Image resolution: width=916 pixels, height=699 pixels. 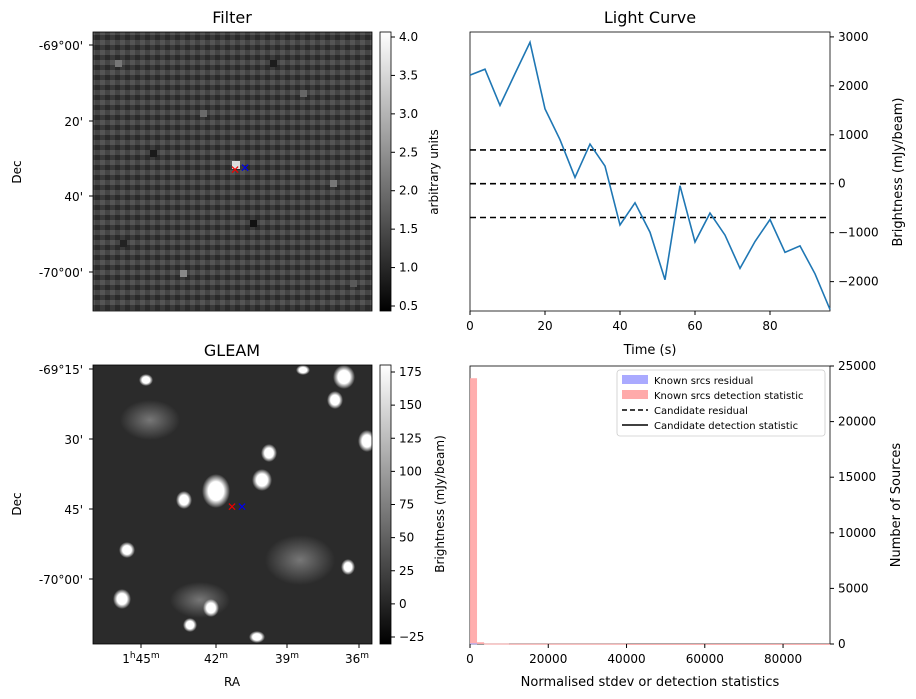 I want to click on light-curve-title: Light Curve, so click(x=650, y=17).